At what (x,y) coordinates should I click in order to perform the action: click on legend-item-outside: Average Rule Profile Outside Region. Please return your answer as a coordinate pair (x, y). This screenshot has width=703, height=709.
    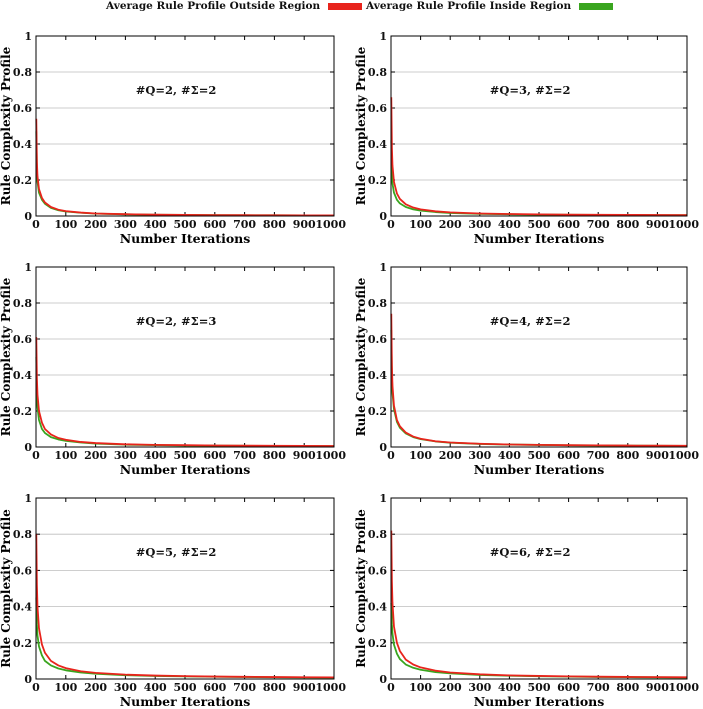
    Looking at the image, I should click on (234, 6).